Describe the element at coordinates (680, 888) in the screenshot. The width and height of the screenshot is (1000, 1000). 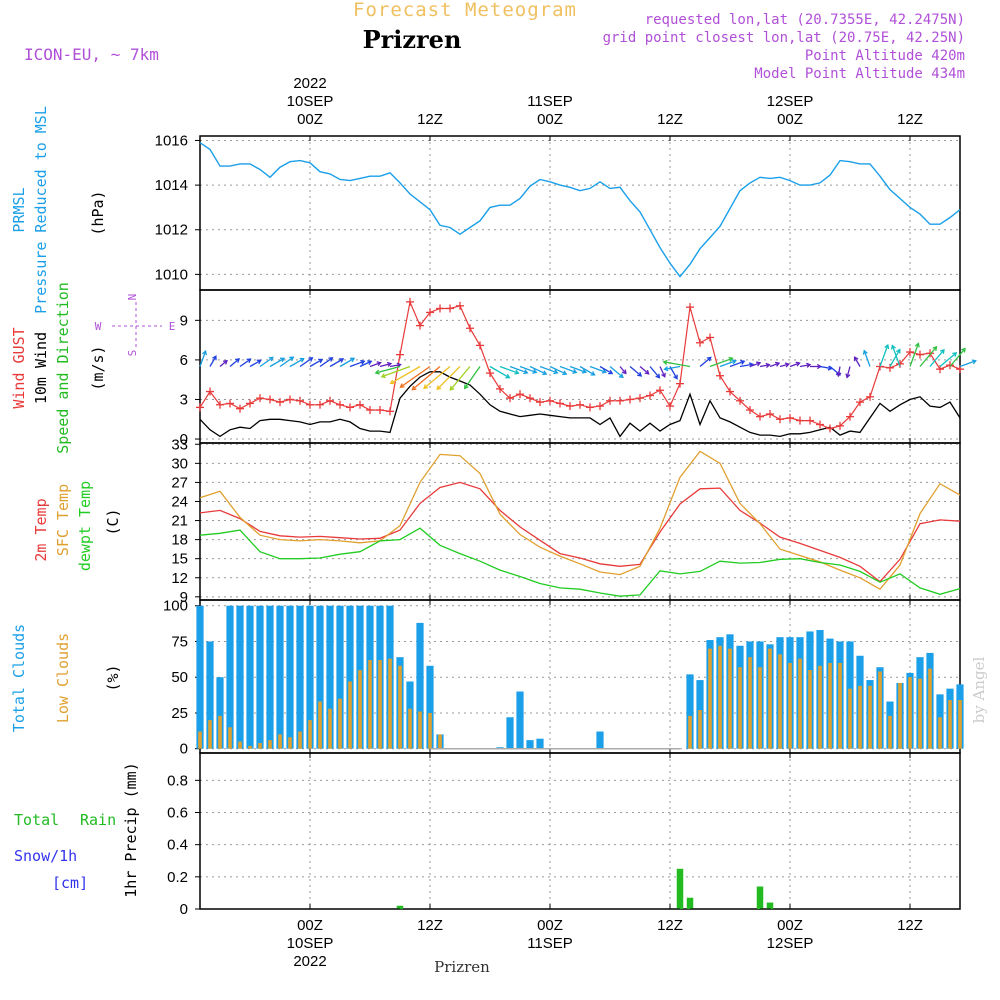
I see `rain-bar` at that location.